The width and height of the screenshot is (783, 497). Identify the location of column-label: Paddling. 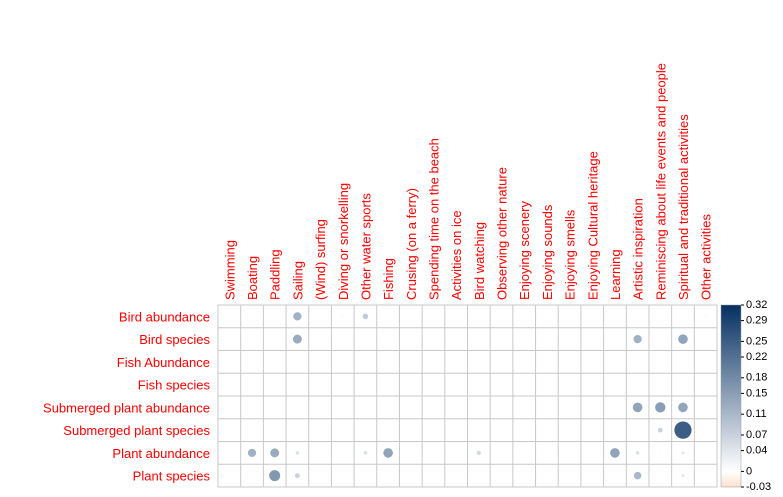
(275, 274).